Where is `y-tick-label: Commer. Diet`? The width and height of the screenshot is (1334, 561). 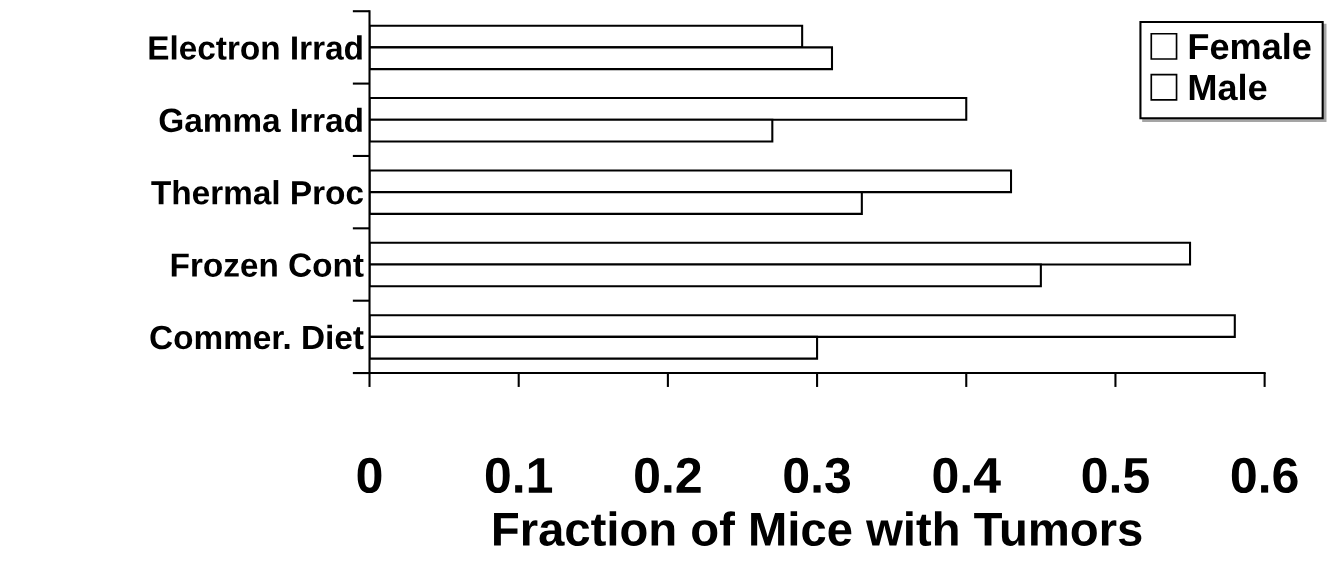
y-tick-label: Commer. Diet is located at coordinates (257, 337).